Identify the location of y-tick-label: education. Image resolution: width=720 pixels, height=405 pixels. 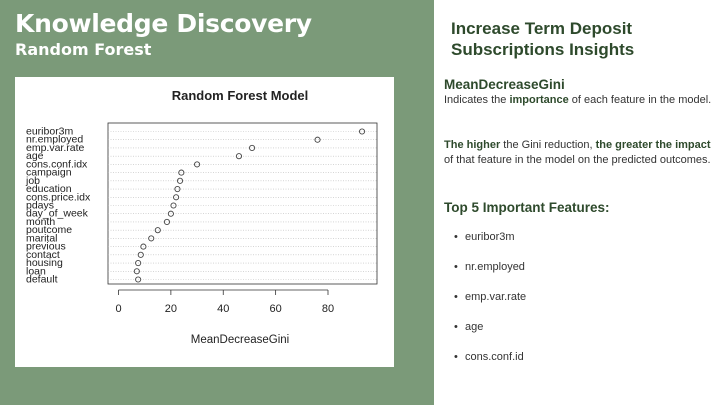
(49, 189).